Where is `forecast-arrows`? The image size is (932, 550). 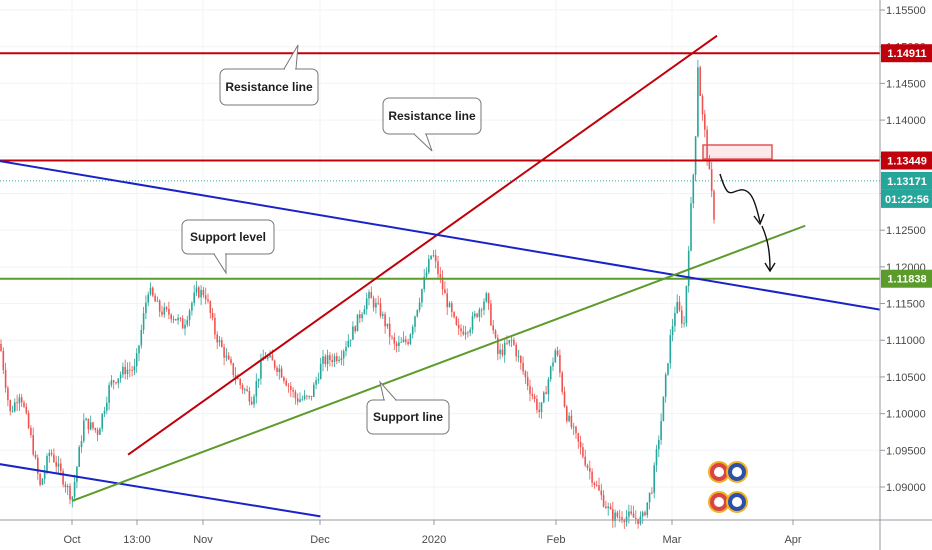
forecast-arrows is located at coordinates (747, 223).